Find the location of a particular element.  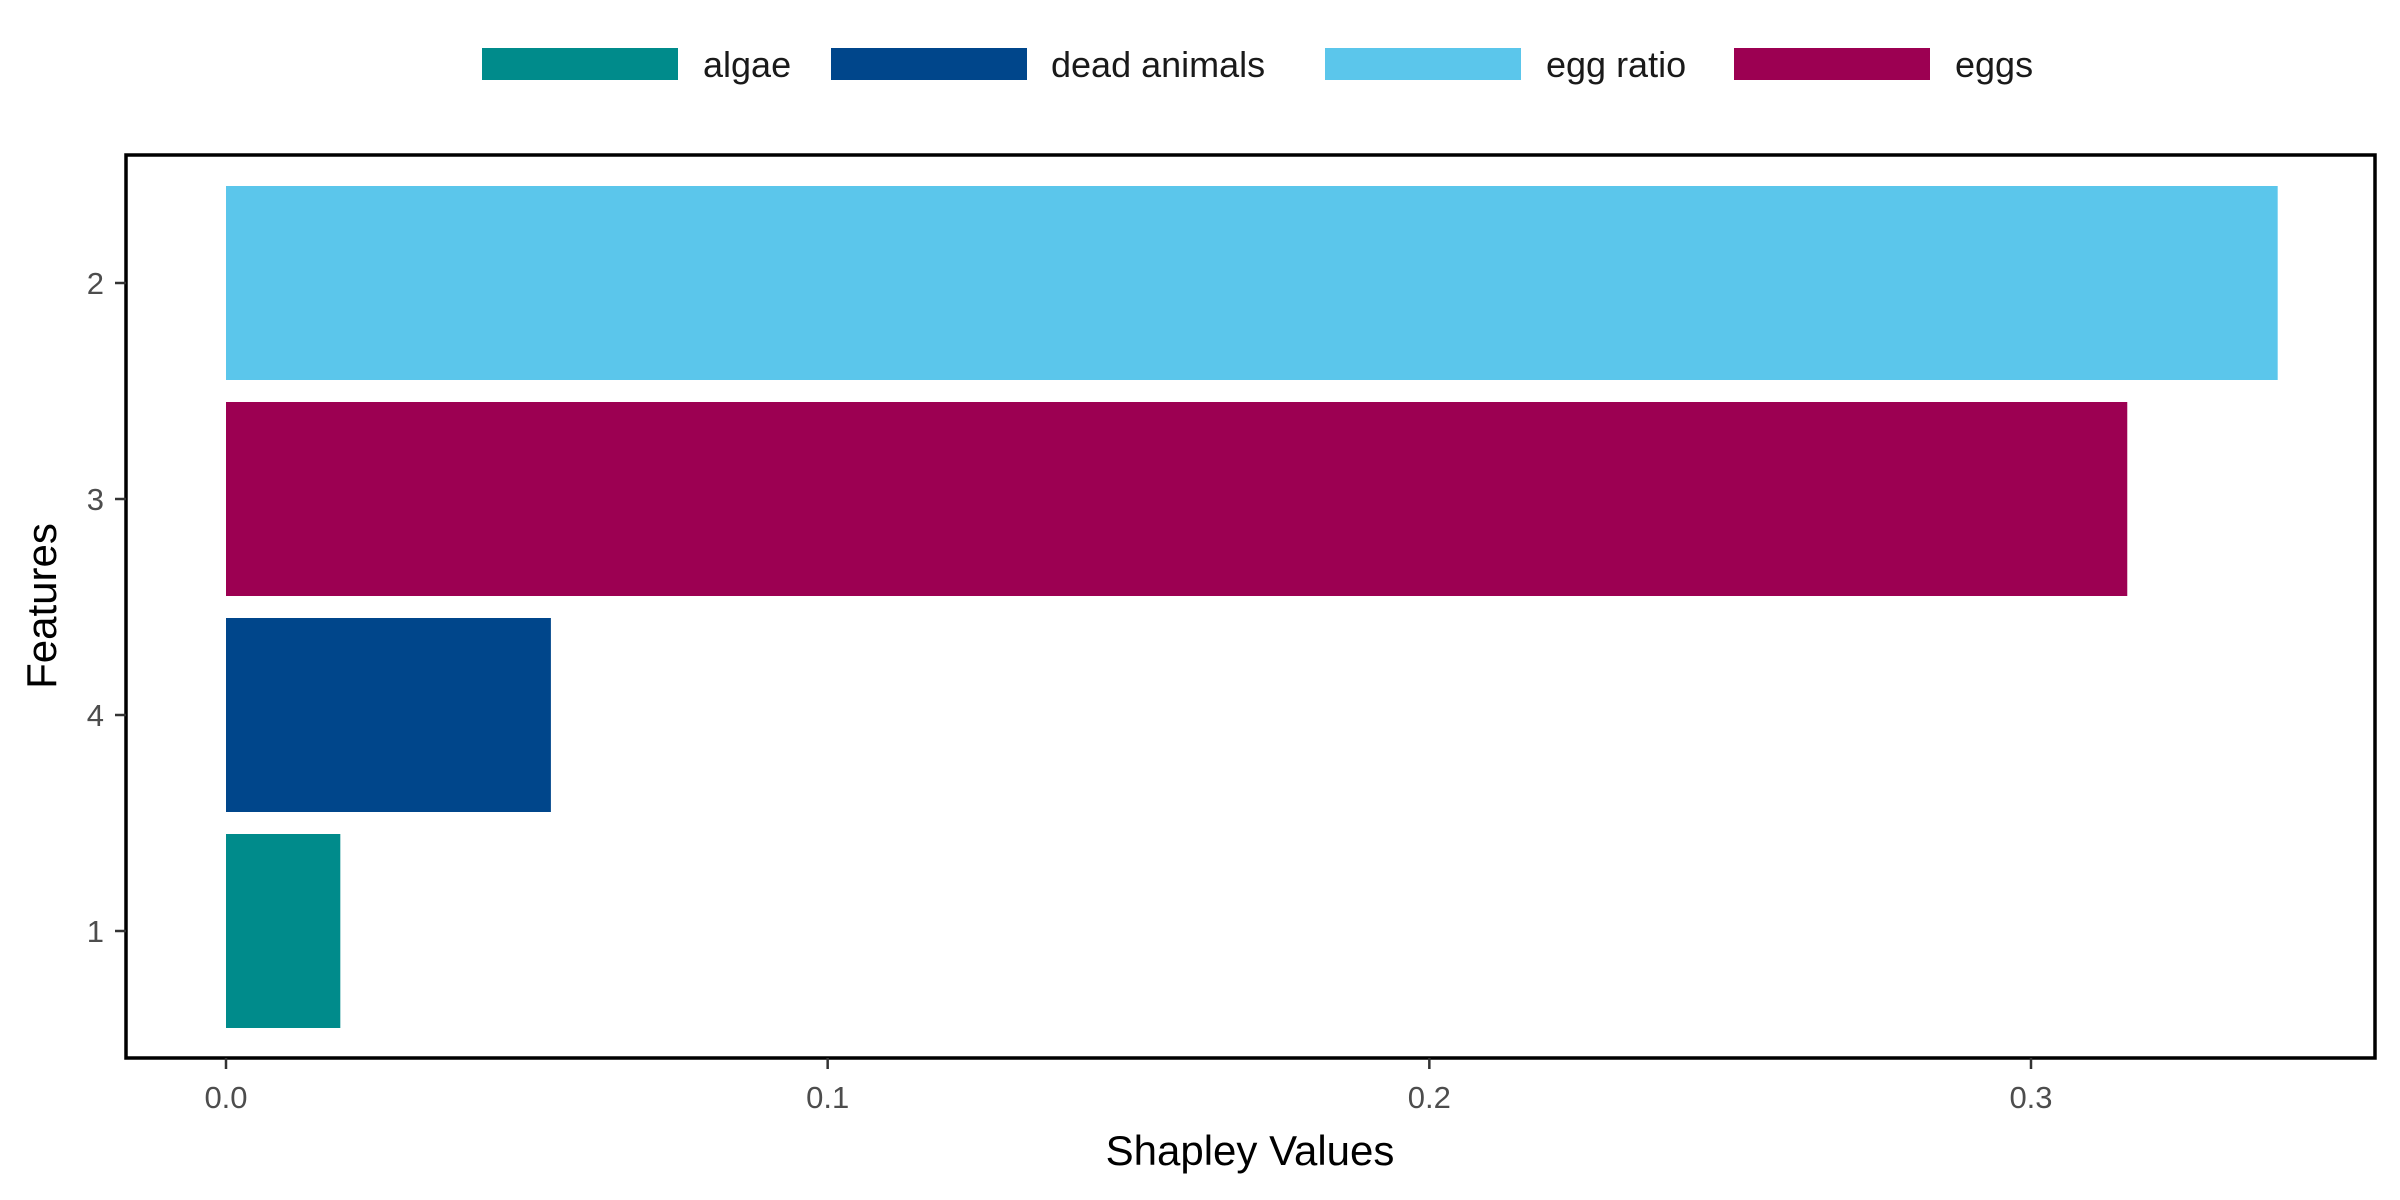

y-tick-label-3: 3 is located at coordinates (95, 499).